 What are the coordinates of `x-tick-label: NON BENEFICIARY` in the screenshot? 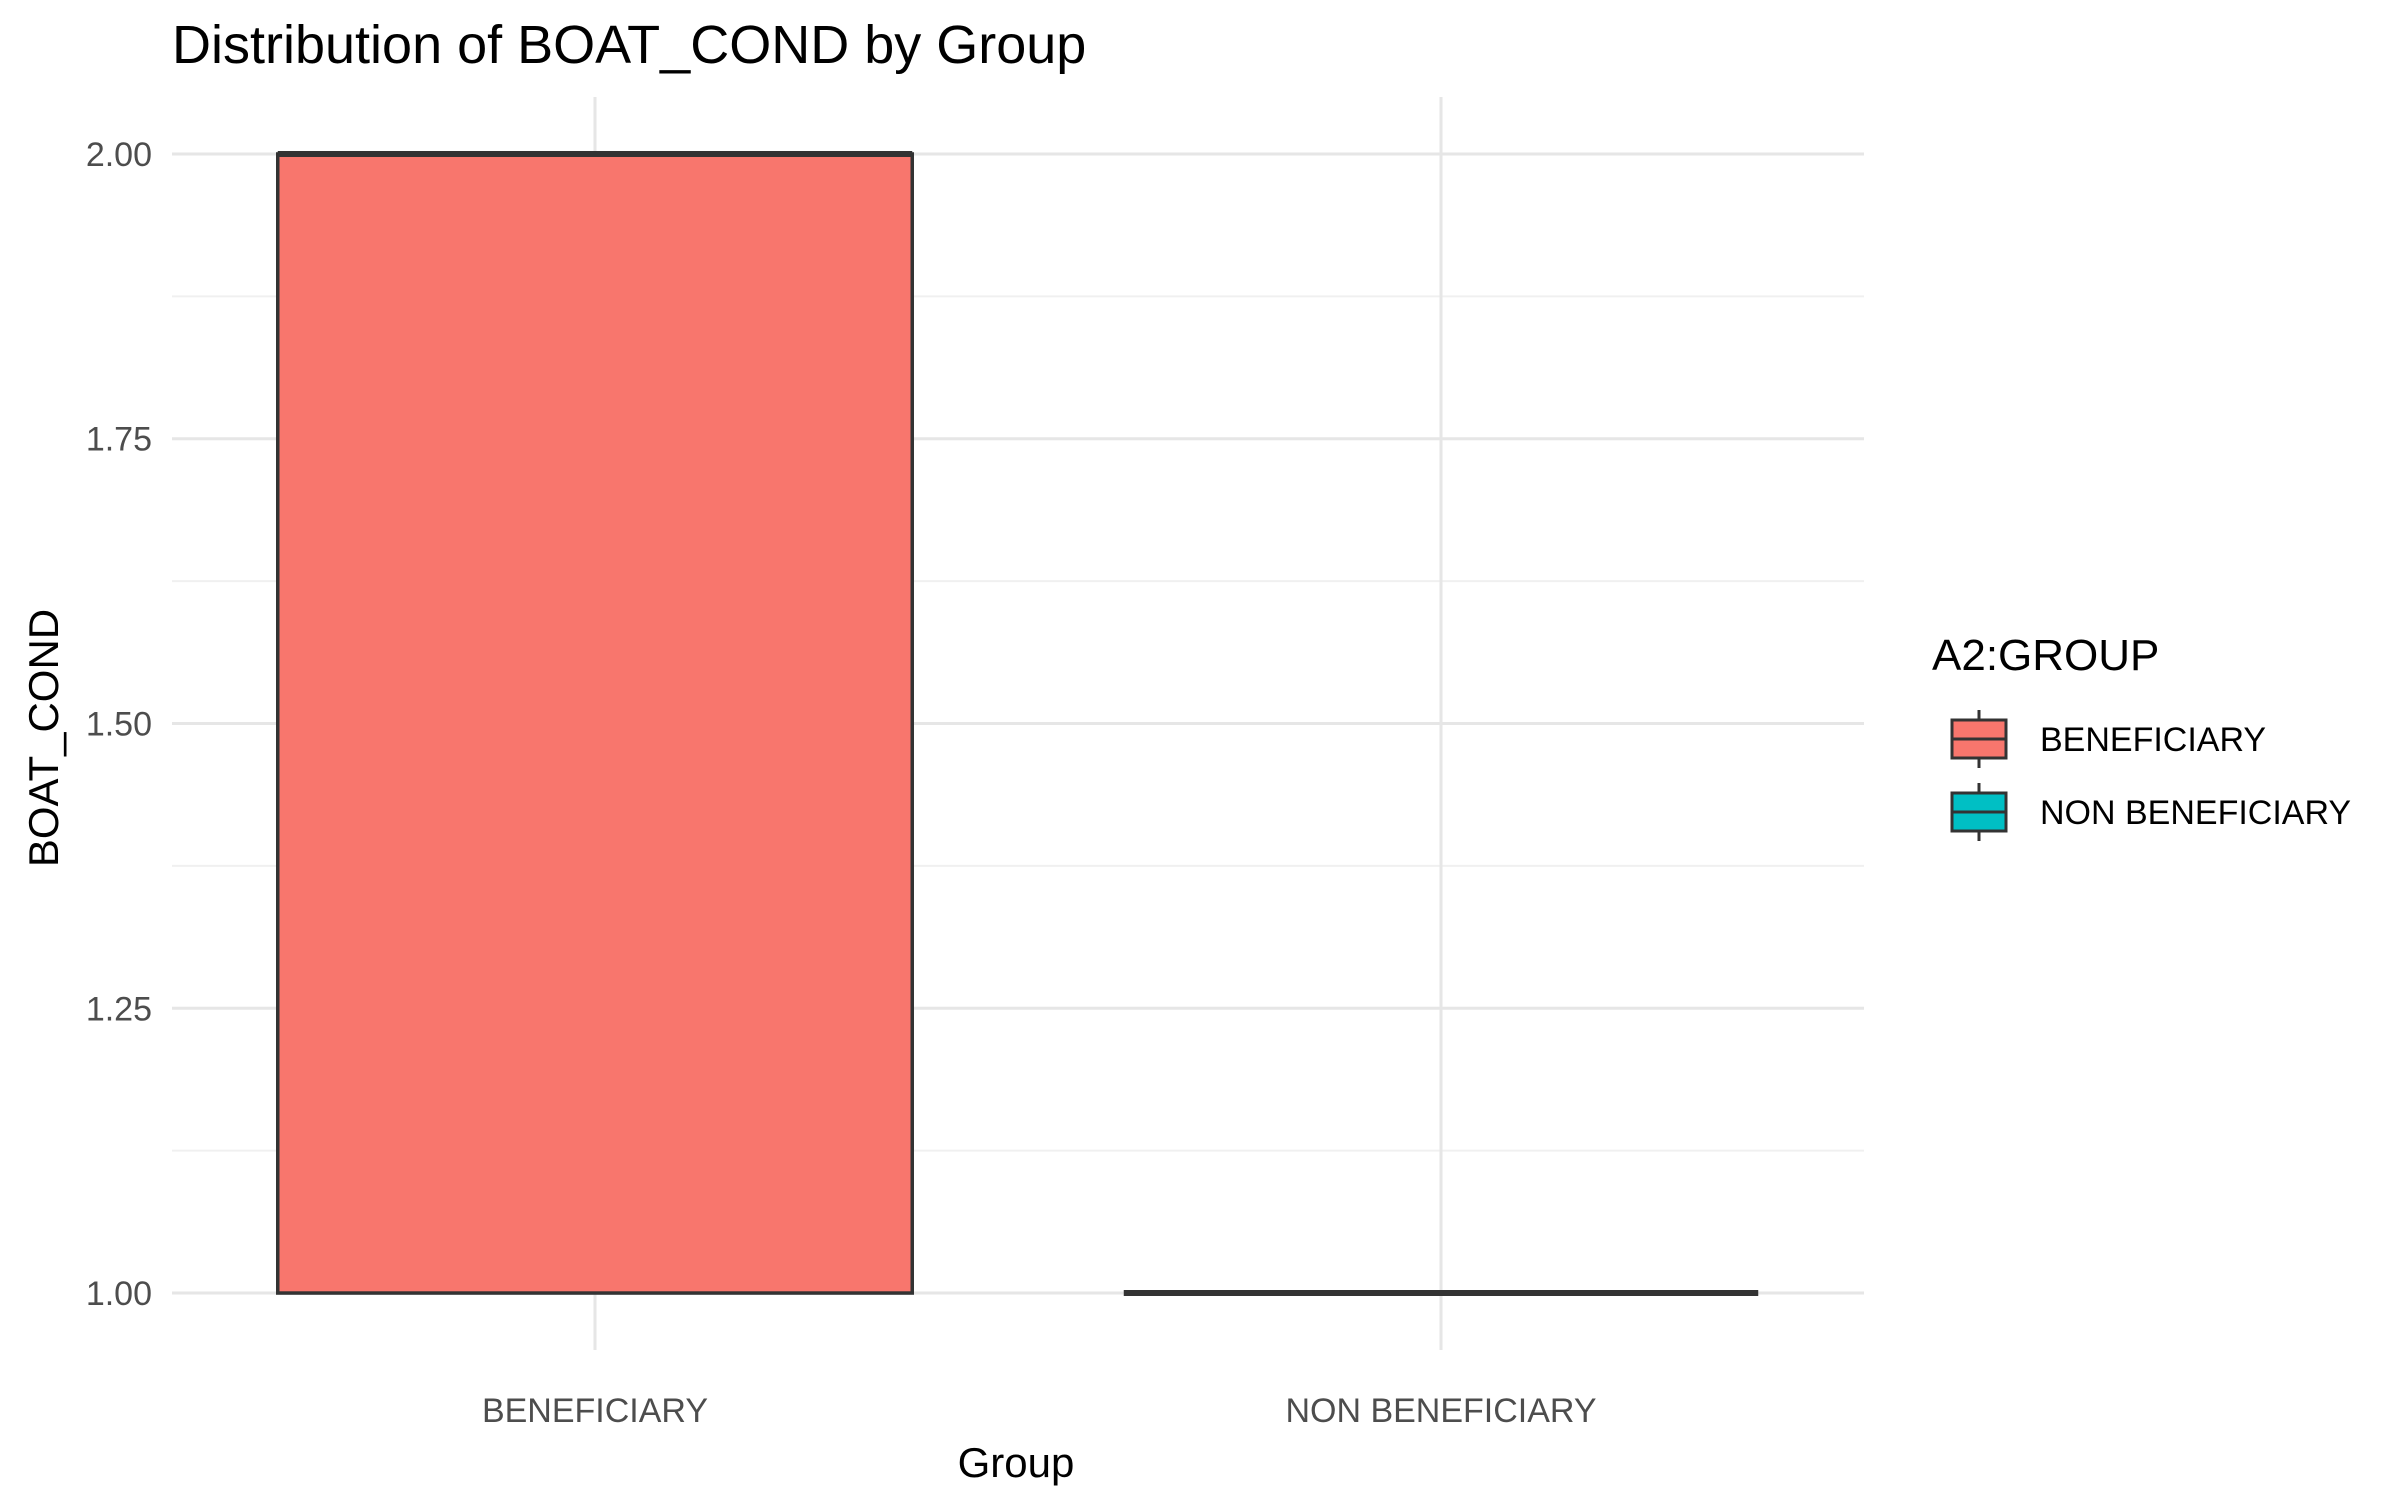 It's located at (1440, 1411).